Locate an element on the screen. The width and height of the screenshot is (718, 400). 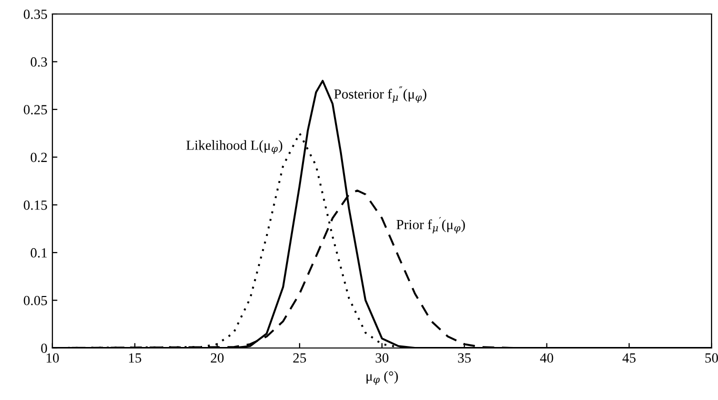
x-tick-label: 30 is located at coordinates (382, 358).